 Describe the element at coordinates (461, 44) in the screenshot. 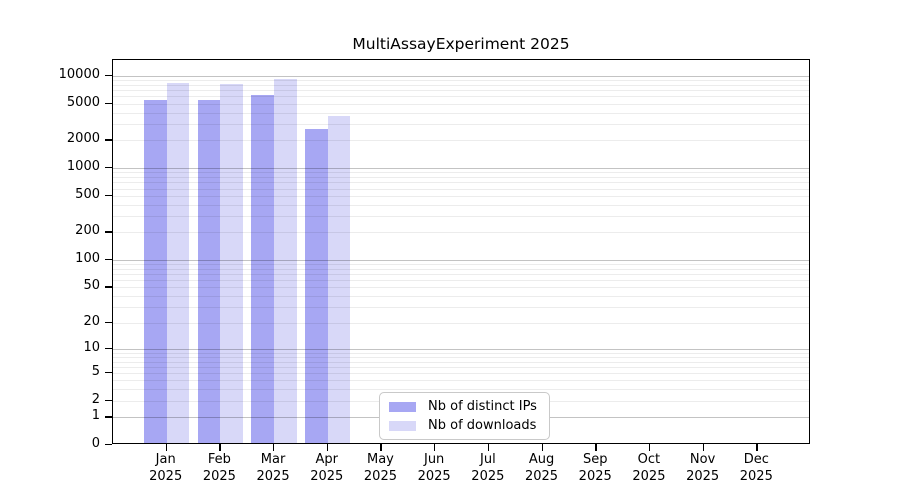

I see `chart-title: MultiAssayExperiment 2025` at that location.